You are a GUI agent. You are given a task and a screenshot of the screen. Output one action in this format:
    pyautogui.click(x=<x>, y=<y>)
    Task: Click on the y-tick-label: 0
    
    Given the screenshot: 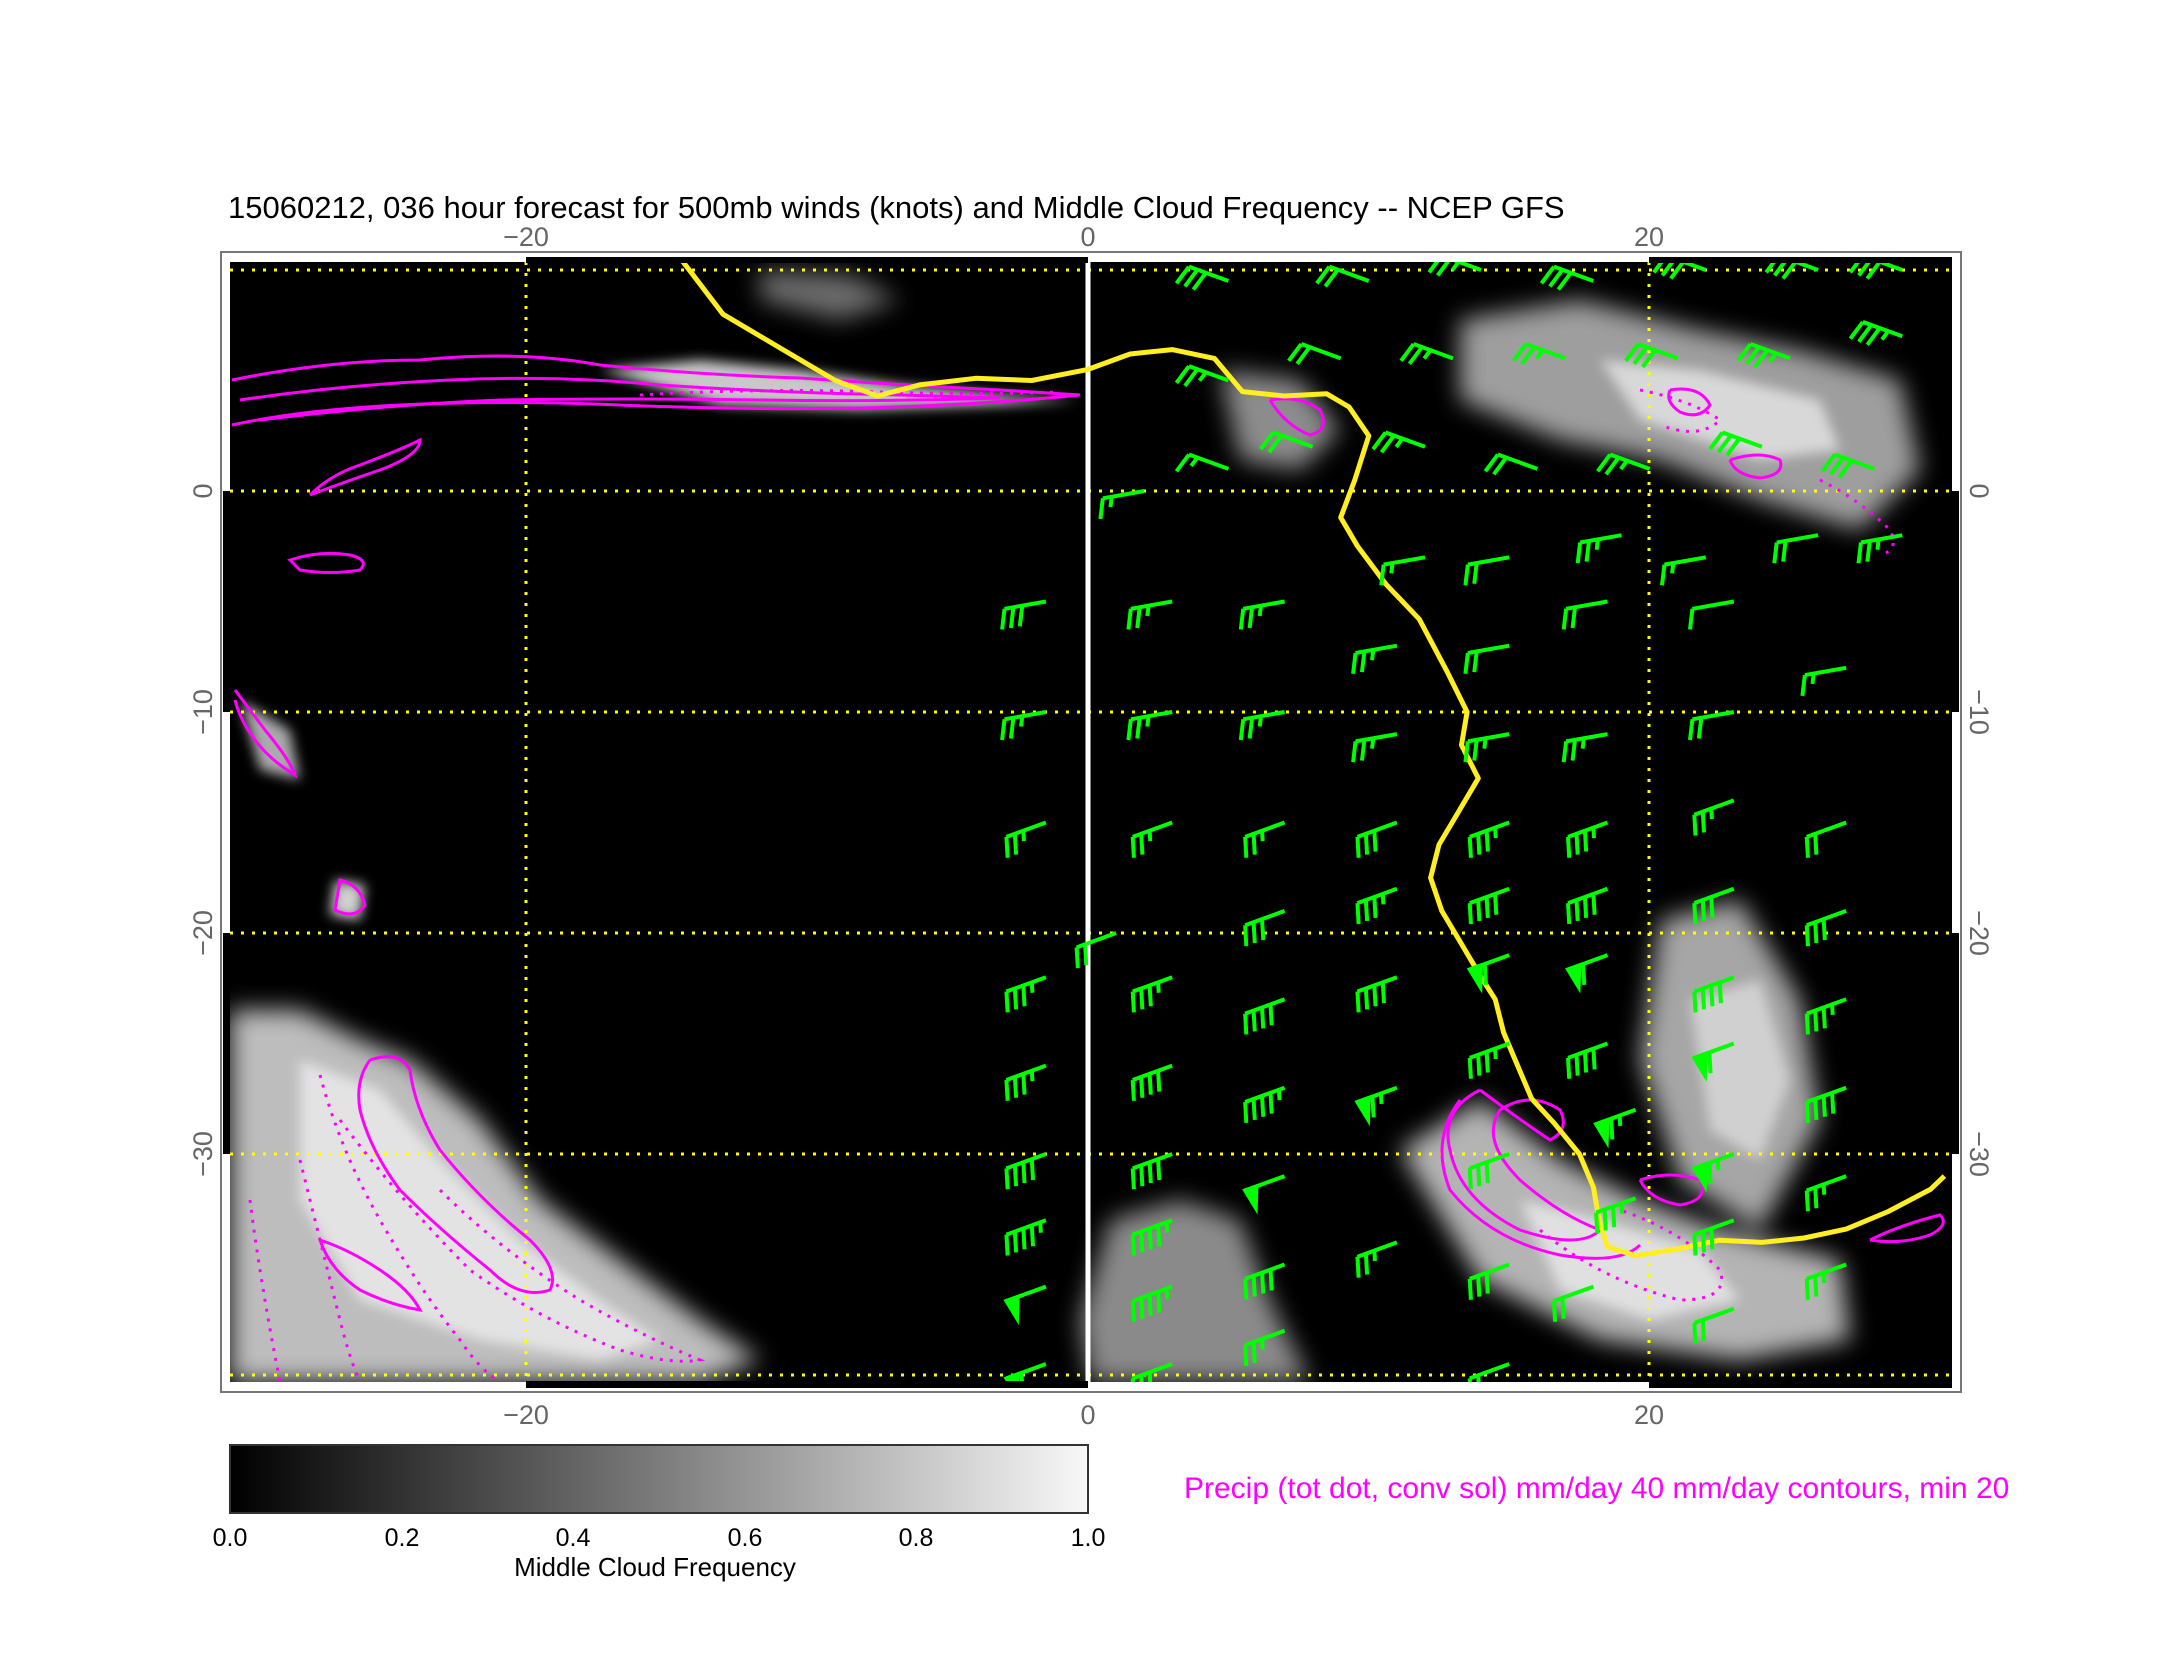 What is the action you would take?
    pyautogui.click(x=203, y=490)
    